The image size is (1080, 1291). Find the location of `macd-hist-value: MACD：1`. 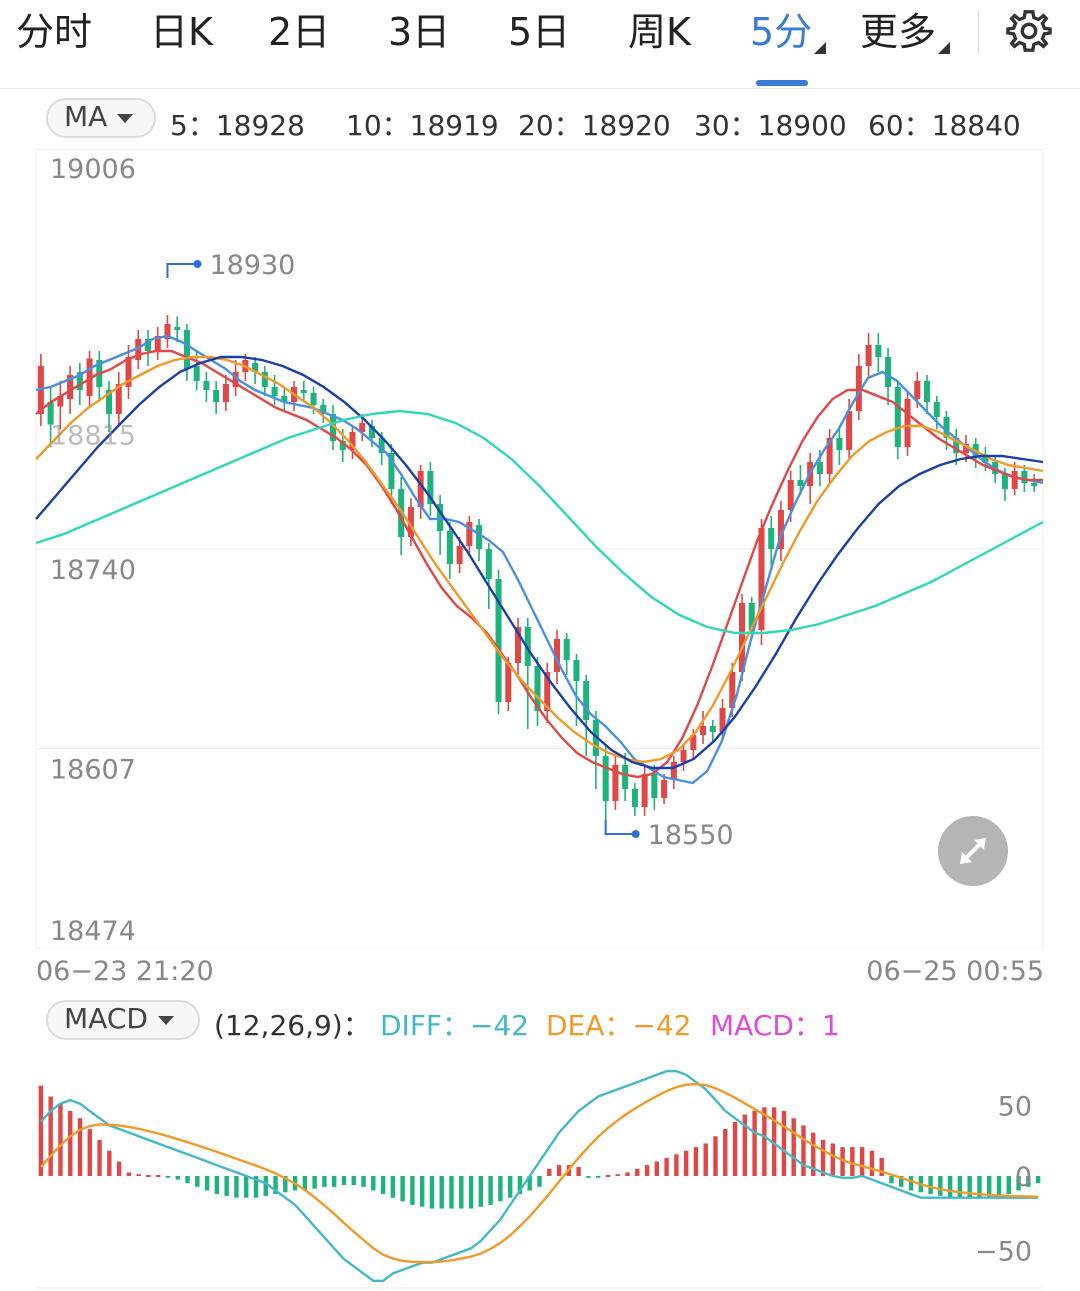

macd-hist-value: MACD：1 is located at coordinates (775, 1025).